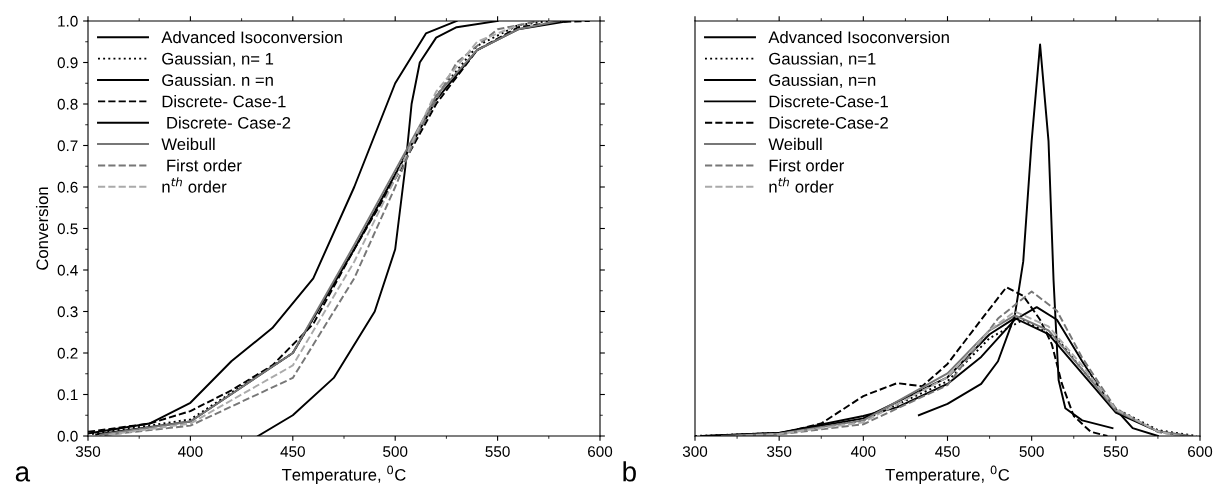  What do you see at coordinates (67, 146) in the screenshot?
I see `y-tick-label: 0.7` at bounding box center [67, 146].